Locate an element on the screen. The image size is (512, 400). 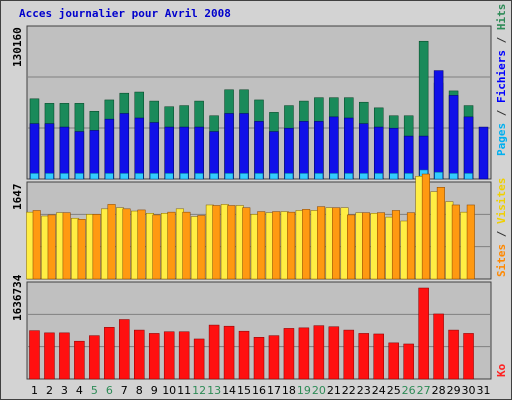
day-label: 20 is located at coordinates (319, 390).